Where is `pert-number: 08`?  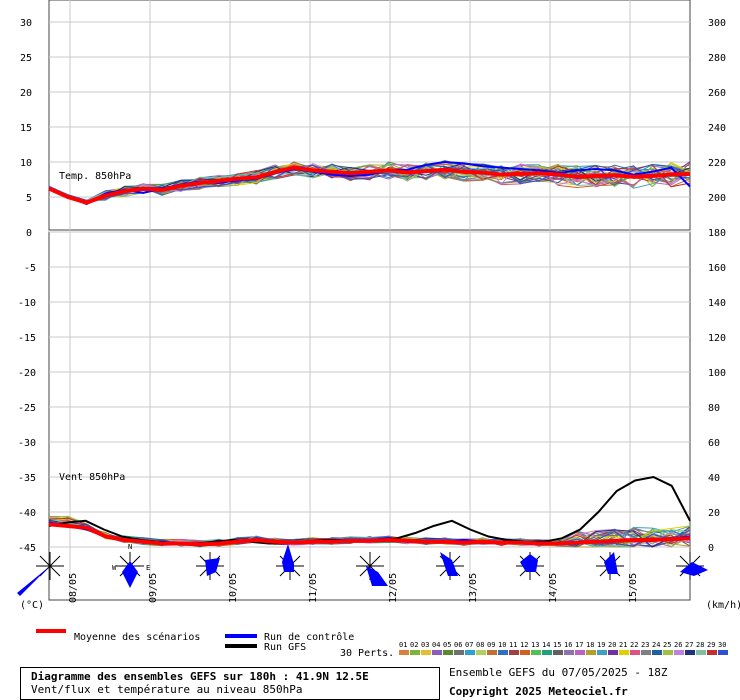 pert-number: 08 is located at coordinates (480, 645).